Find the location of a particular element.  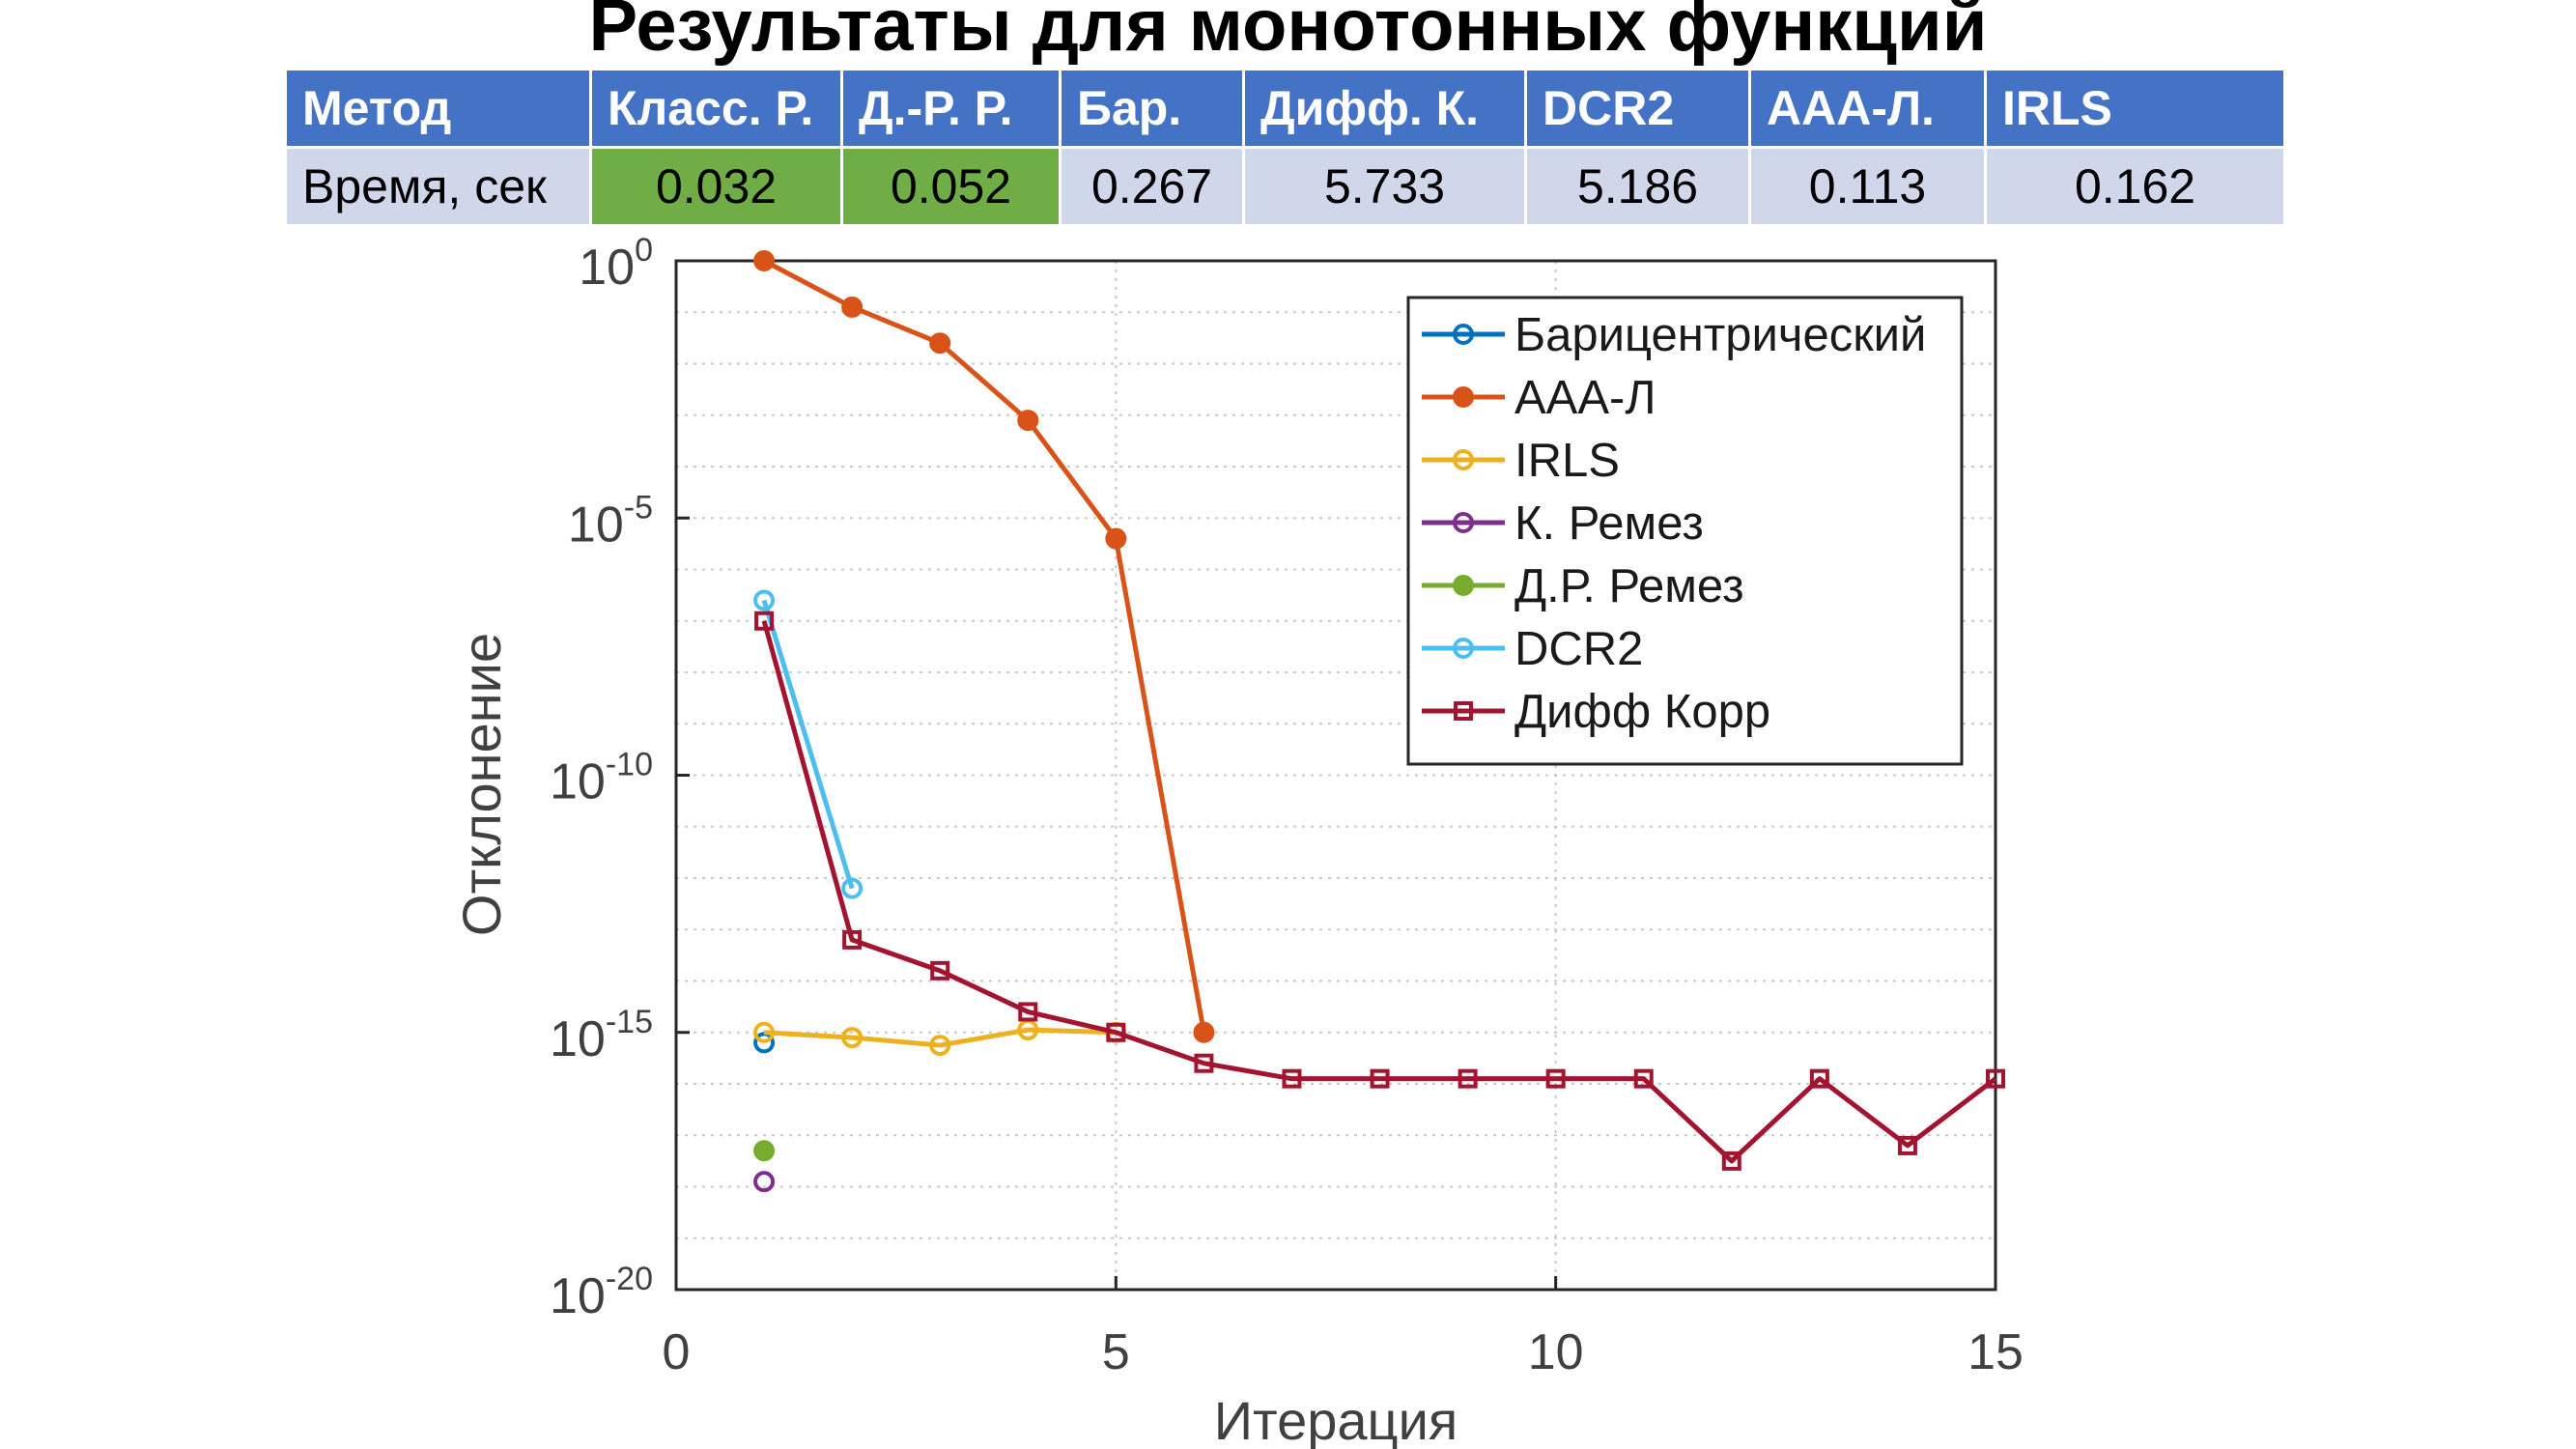

x-tick-label: 0 is located at coordinates (677, 1352).